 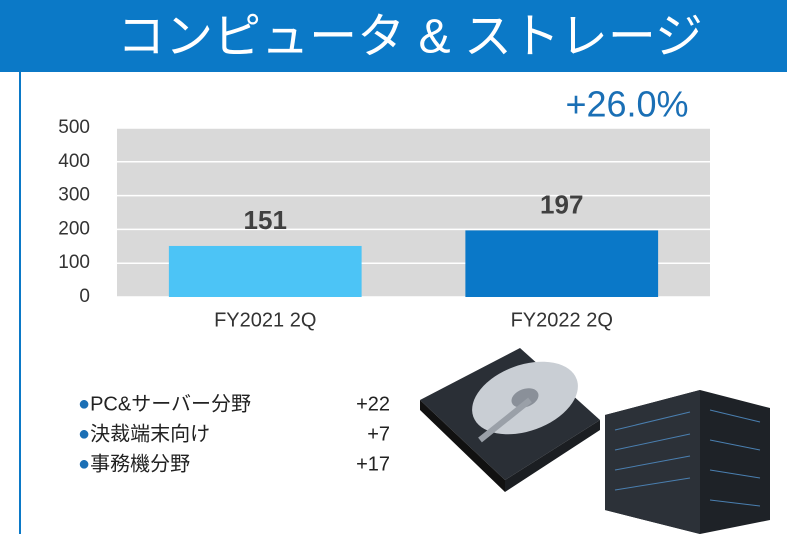 What do you see at coordinates (74, 161) in the screenshot?
I see `y-tick-label: 400` at bounding box center [74, 161].